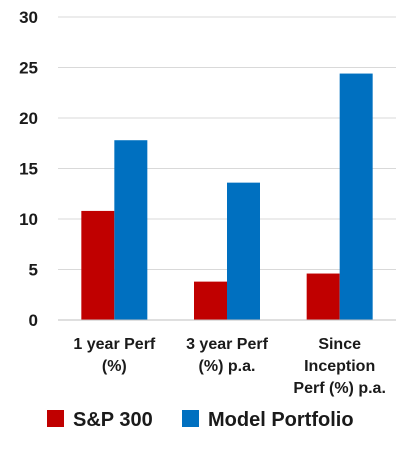  Describe the element at coordinates (339, 344) in the screenshot. I see `category-label-line: Since` at that location.